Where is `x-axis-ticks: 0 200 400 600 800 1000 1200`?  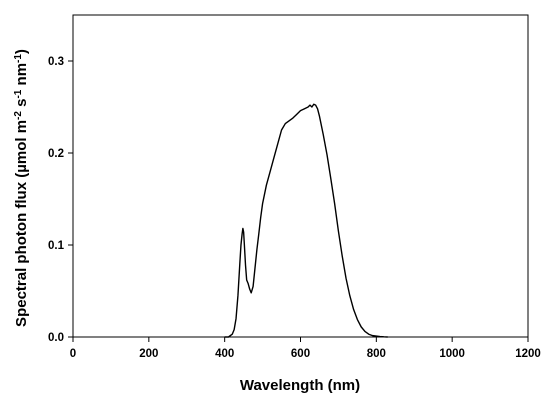
x-axis-ticks: 0 200 400 600 800 1000 1200 is located at coordinates (305, 348).